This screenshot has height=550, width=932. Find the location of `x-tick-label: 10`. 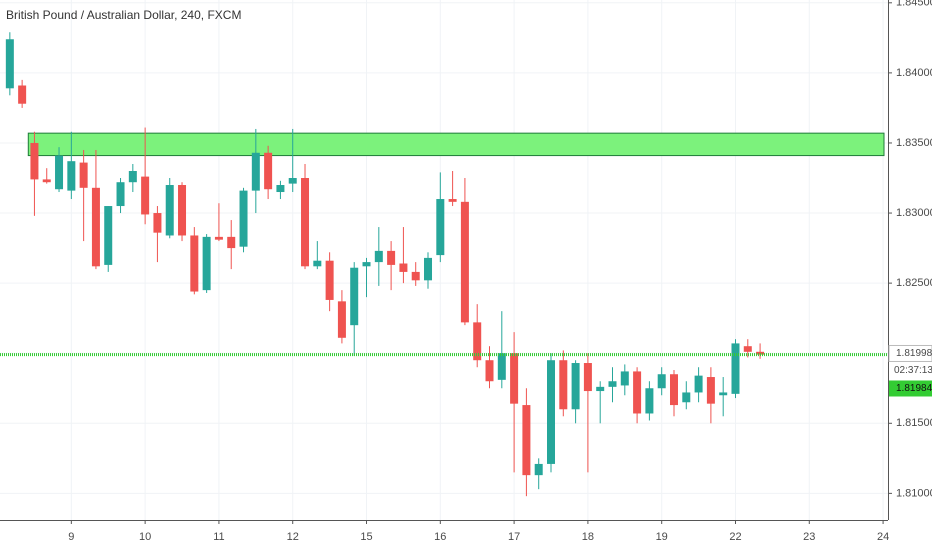

x-tick-label: 10 is located at coordinates (145, 537).